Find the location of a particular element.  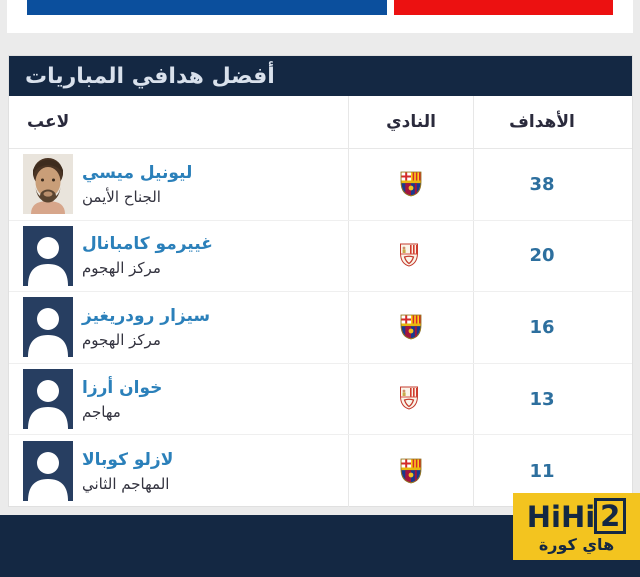

player-position: مهاجم is located at coordinates (101, 411).